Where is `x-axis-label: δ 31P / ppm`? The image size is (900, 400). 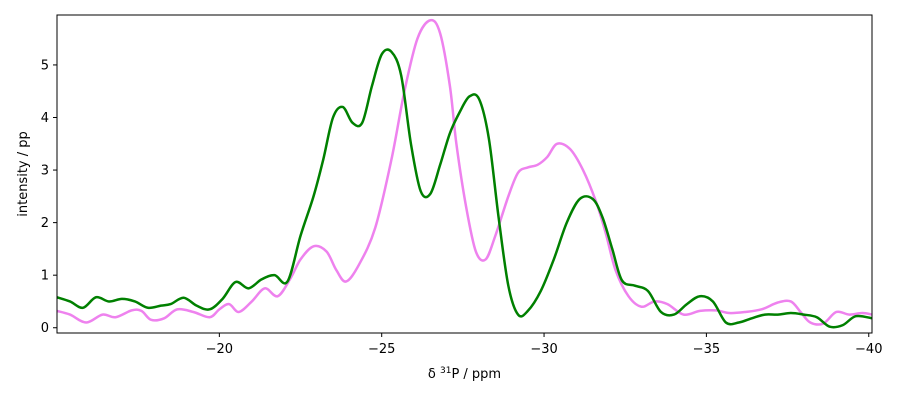 x-axis-label: δ 31P / ppm is located at coordinates (464, 374).